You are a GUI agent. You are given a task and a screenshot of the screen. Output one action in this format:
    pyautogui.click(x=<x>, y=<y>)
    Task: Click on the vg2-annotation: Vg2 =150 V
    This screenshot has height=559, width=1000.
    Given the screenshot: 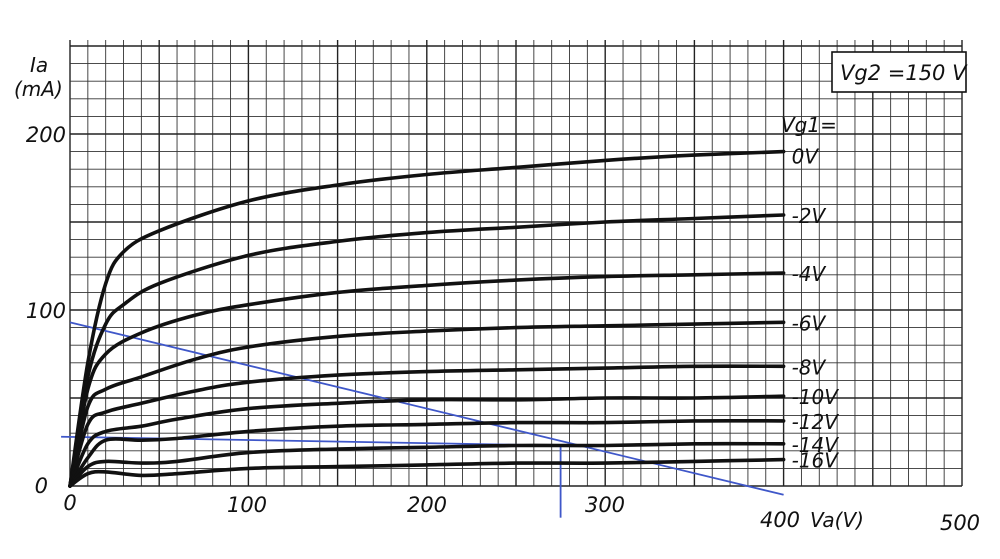 What is the action you would take?
    pyautogui.click(x=899, y=72)
    